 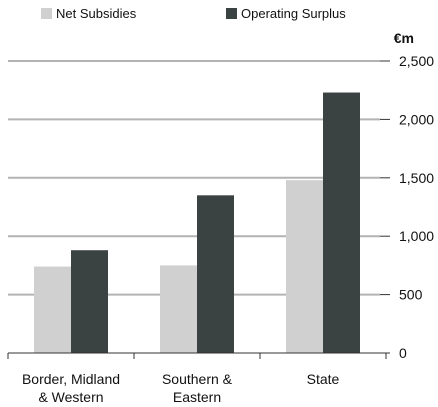 I want to click on legend-label-operating-surplus: Operating Surplus, so click(x=293, y=13).